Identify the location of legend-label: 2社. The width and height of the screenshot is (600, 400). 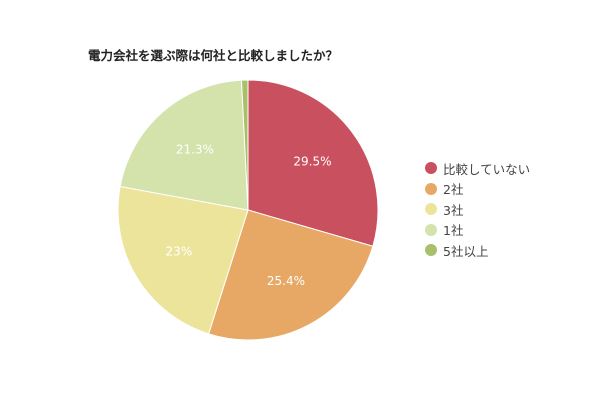
(453, 190).